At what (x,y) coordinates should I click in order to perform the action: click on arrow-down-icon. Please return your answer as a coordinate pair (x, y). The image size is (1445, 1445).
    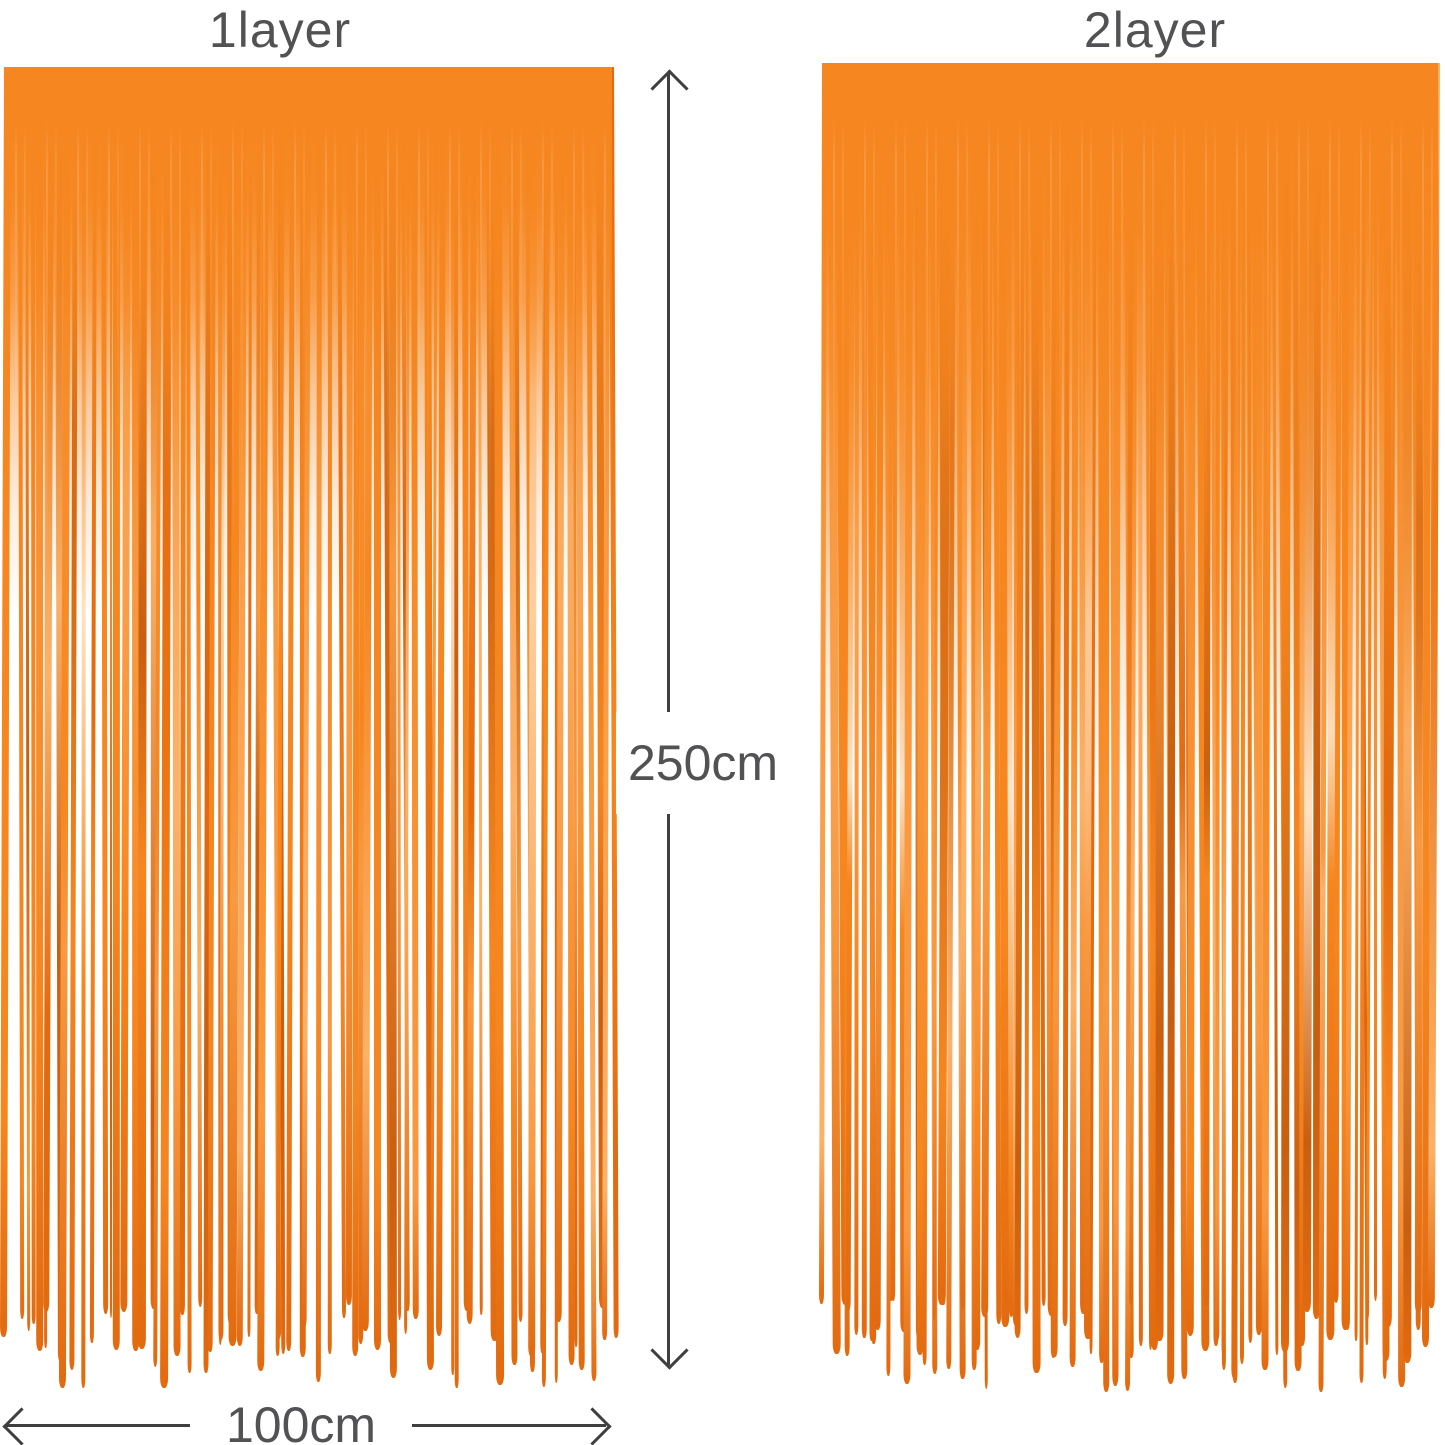
    Looking at the image, I should click on (669, 1350).